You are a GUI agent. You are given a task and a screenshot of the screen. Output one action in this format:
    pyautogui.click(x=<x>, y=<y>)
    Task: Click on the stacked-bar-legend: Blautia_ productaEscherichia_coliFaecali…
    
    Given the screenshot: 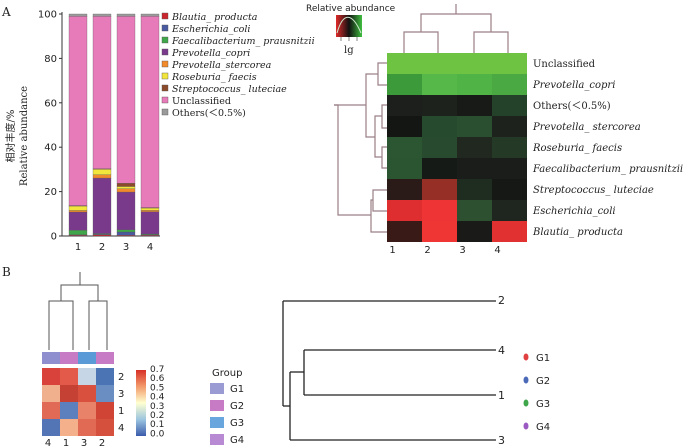 What is the action you would take?
    pyautogui.click(x=238, y=65)
    